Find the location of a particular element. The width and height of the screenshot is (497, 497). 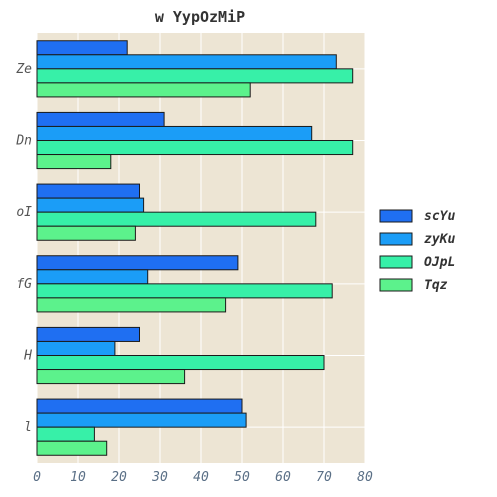

bar-zyKu-H is located at coordinates (76, 348).